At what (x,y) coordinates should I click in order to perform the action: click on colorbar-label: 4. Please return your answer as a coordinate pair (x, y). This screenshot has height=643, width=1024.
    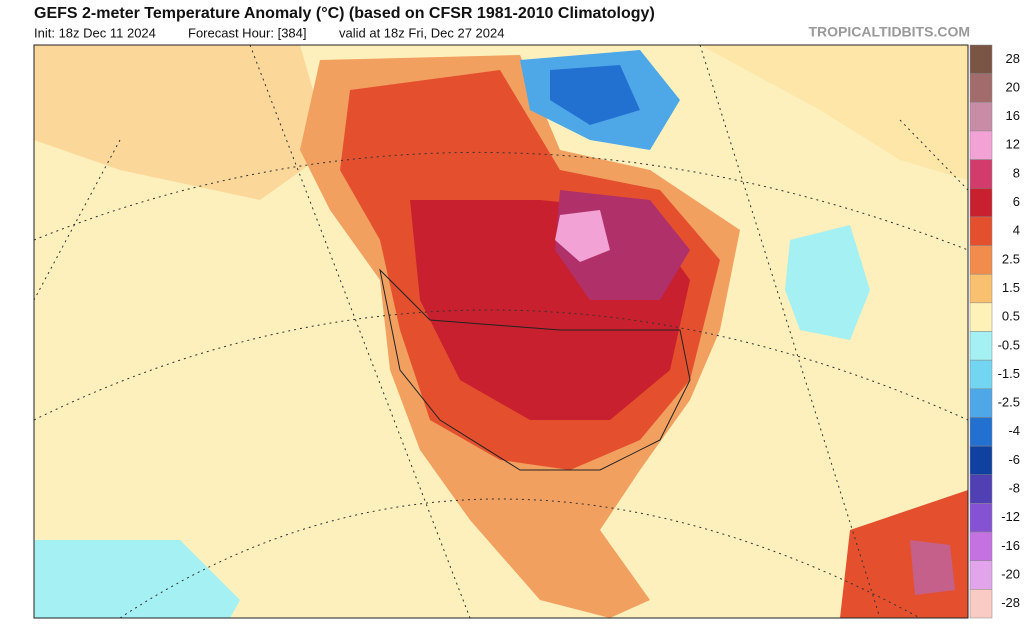
    Looking at the image, I should click on (1016, 230).